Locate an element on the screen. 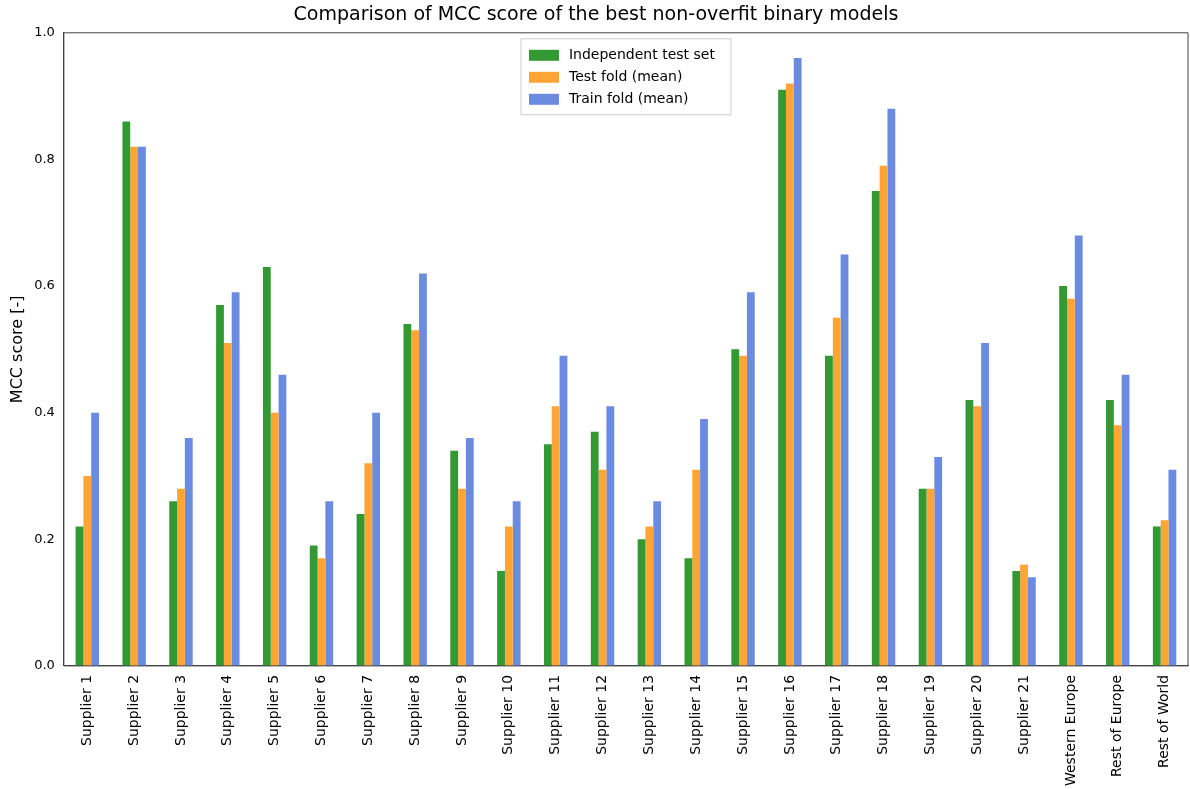 The width and height of the screenshot is (1190, 789). x-tick-label: Supplier 10 is located at coordinates (507, 714).